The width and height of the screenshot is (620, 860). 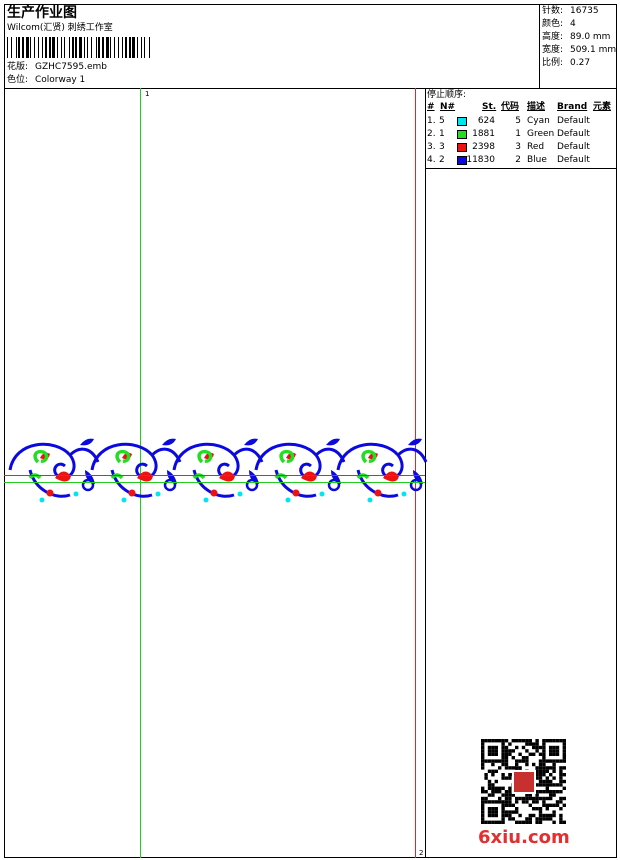 I want to click on color-swatch, so click(x=462, y=121).